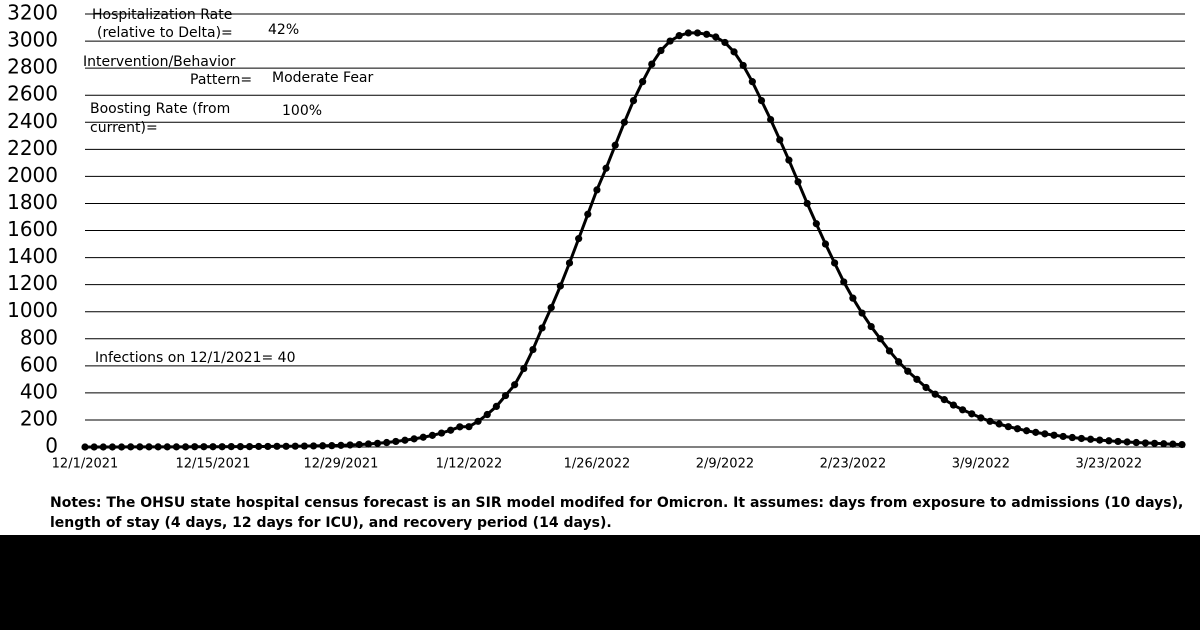 Image resolution: width=1200 pixels, height=634 pixels. Describe the element at coordinates (221, 80) in the screenshot. I see `annotation: Pattern=` at that location.